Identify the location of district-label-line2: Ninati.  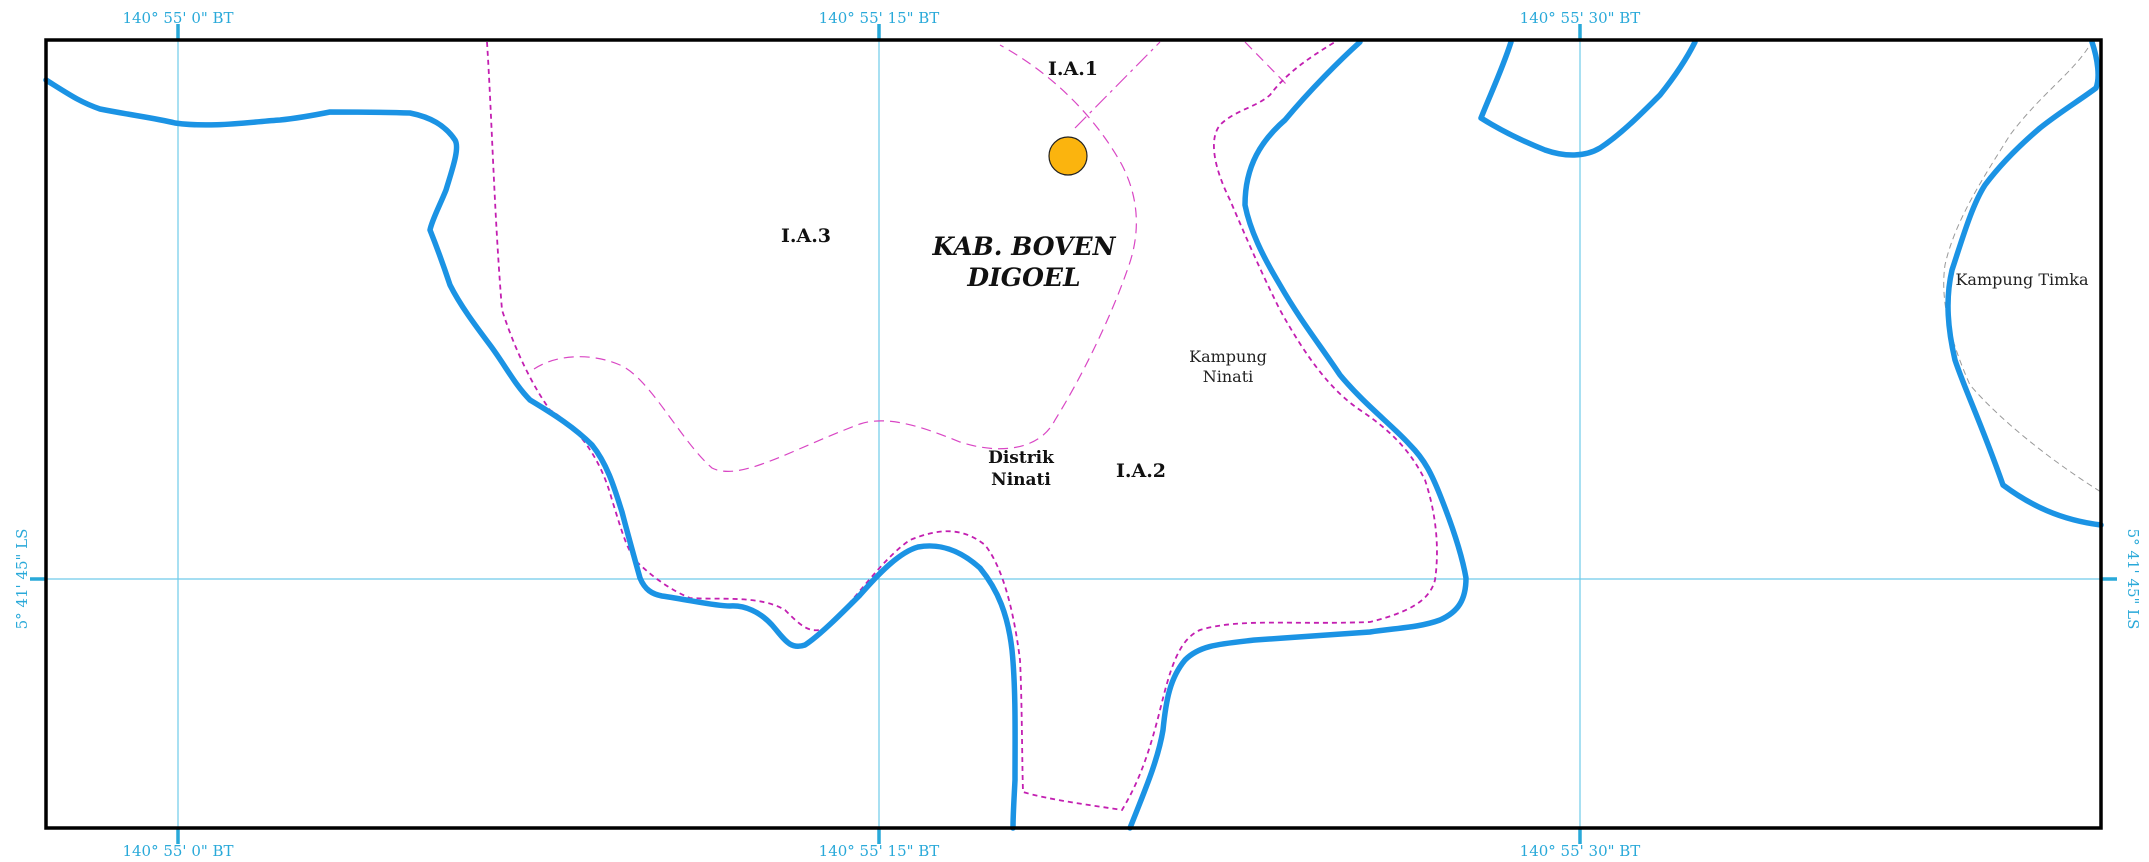
(1021, 480).